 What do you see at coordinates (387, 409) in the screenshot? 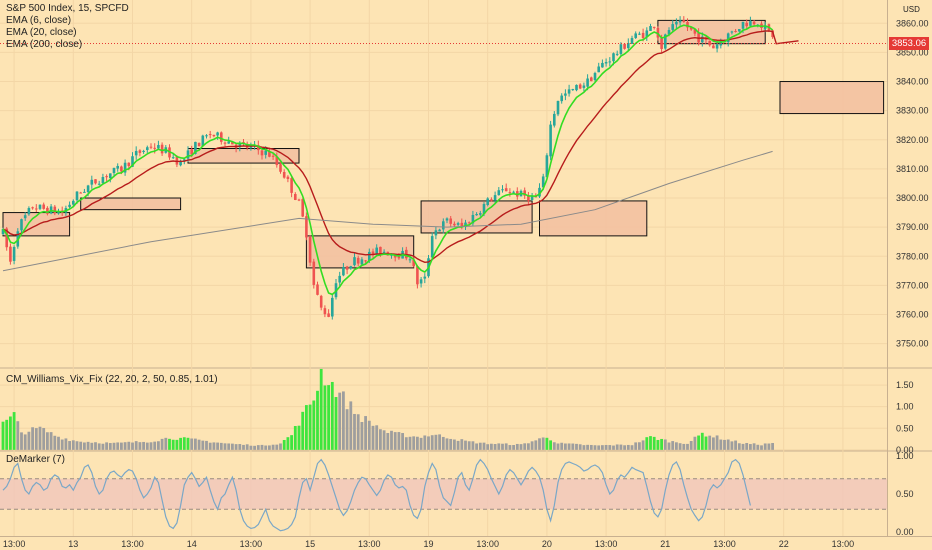
I see `vix-bars-group` at bounding box center [387, 409].